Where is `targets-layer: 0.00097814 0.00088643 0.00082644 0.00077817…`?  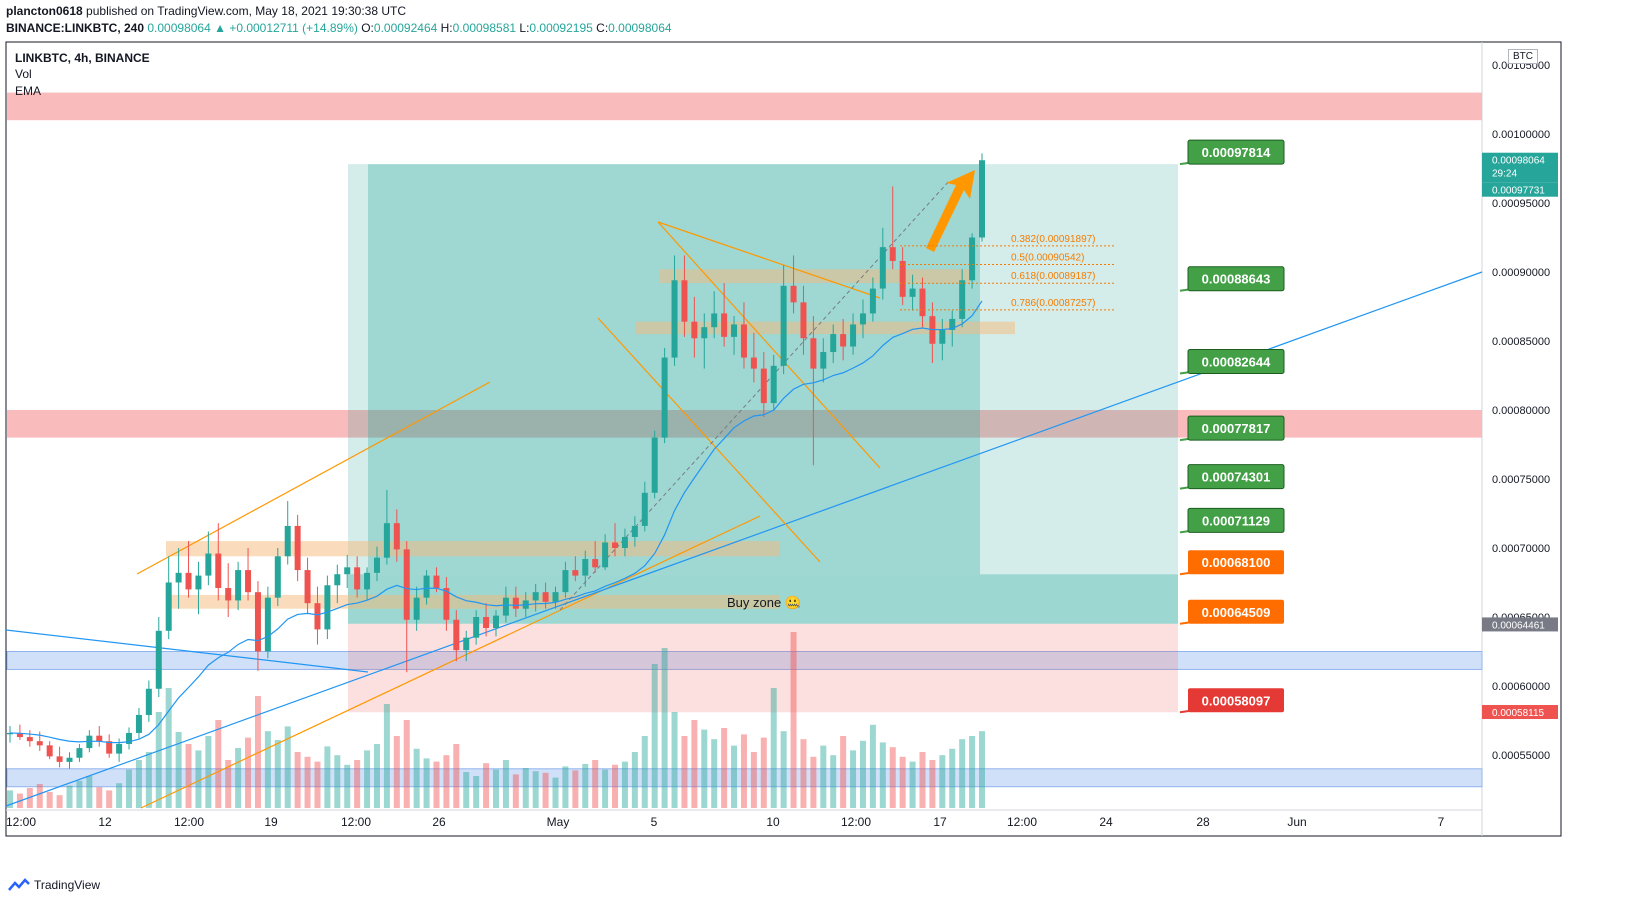
targets-layer: 0.00097814 0.00088643 0.00082644 0.00077817… is located at coordinates (1232, 426).